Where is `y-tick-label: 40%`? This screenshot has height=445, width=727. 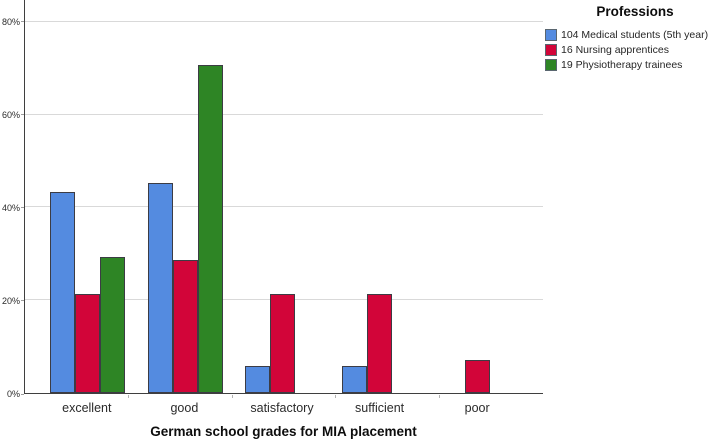 y-tick-label: 40% is located at coordinates (10, 207).